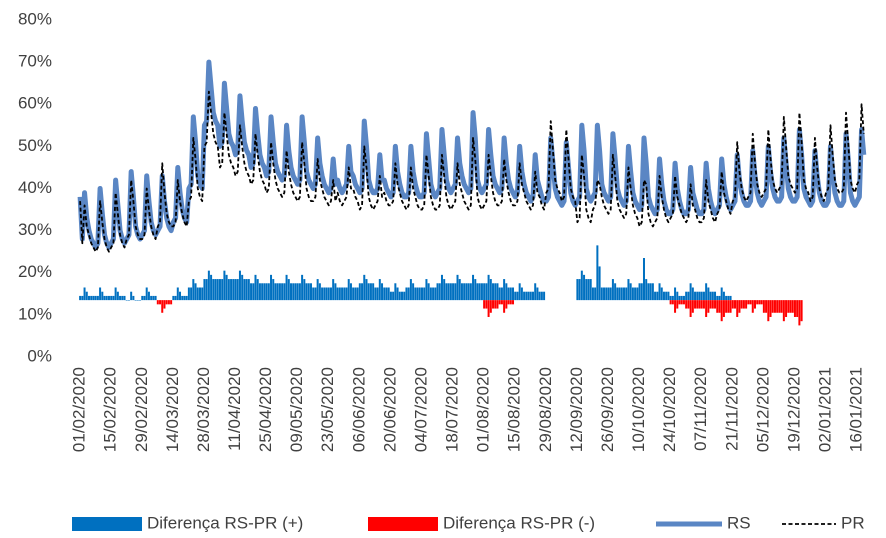 Image resolution: width=886 pixels, height=538 pixels. Describe the element at coordinates (739, 522) in the screenshot. I see `legend-label: RS` at that location.